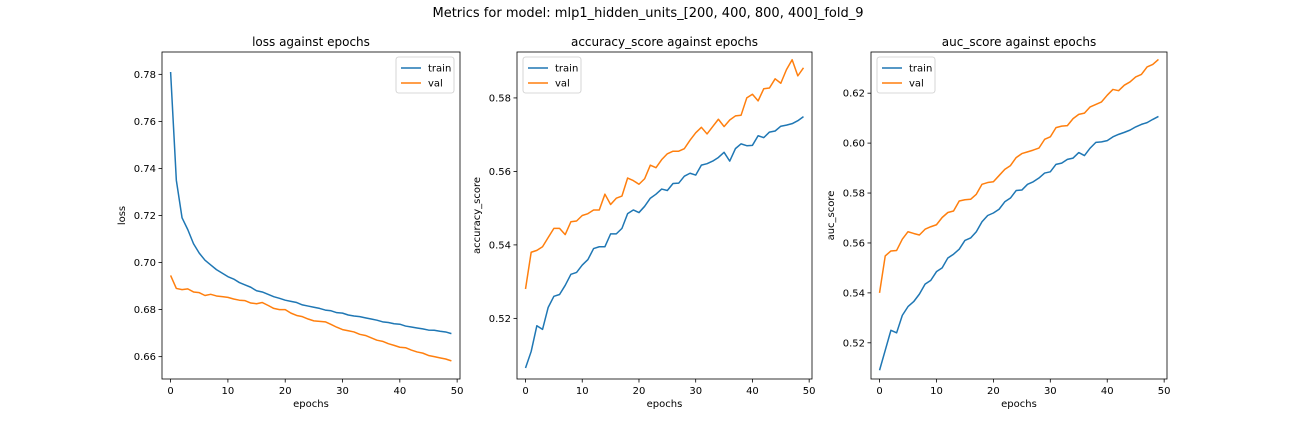 This screenshot has height=432, width=1296. I want to click on y-tick-label: 0.60, so click(854, 144).